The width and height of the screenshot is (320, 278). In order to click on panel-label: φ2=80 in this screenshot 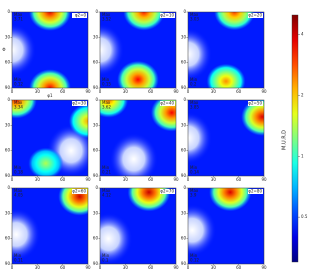, I will do `click(255, 191)`.